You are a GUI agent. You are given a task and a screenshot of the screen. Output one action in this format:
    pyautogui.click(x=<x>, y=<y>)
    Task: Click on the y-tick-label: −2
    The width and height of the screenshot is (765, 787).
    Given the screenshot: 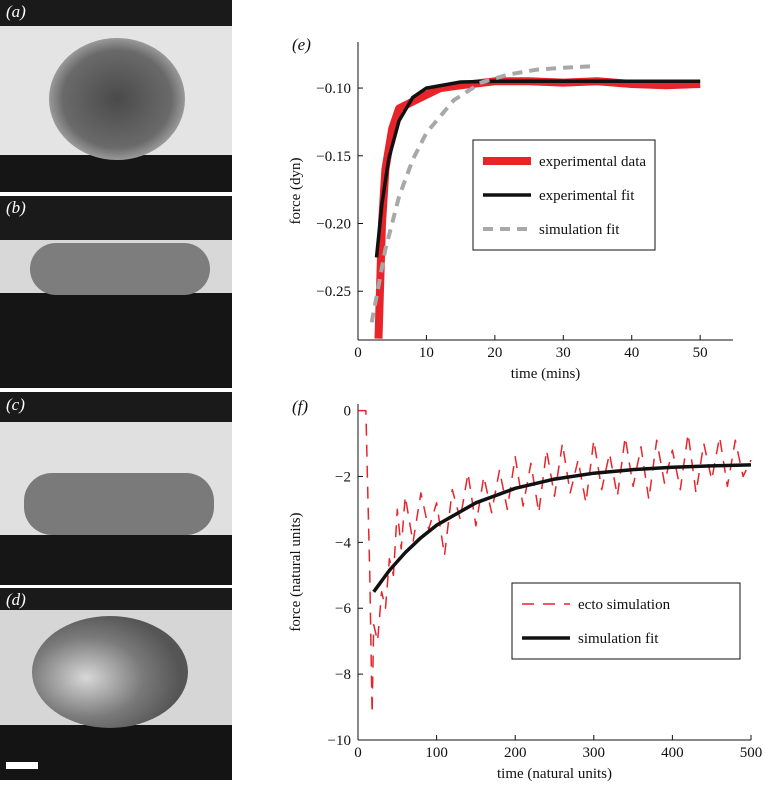 What is the action you would take?
    pyautogui.click(x=343, y=477)
    